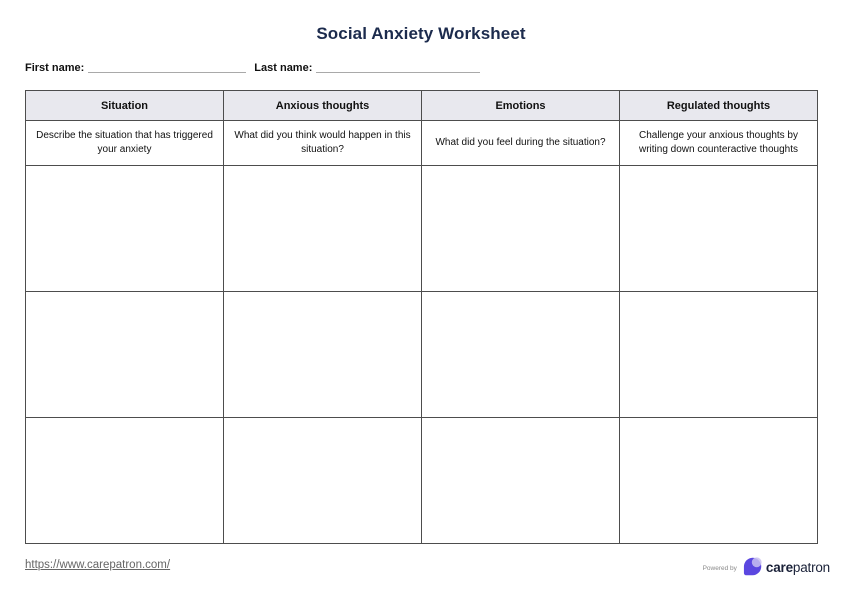  I want to click on carepatron-brand: Powered by carepatron, so click(766, 566).